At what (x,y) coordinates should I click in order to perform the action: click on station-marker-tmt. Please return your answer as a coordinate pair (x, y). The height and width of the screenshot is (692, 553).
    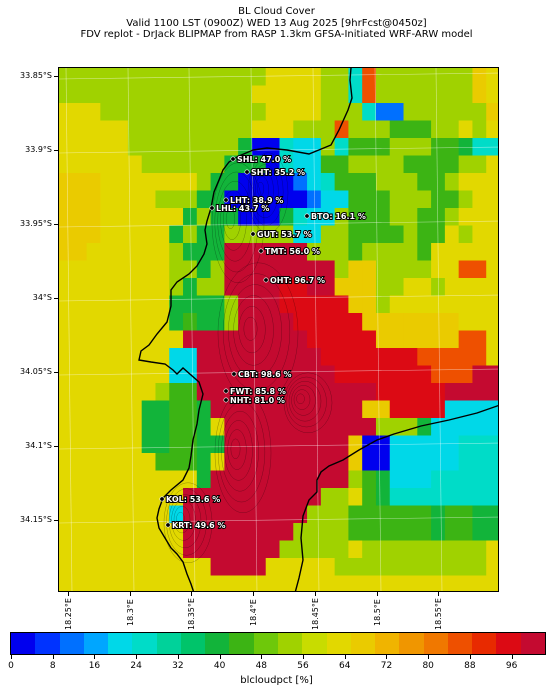
    Looking at the image, I should click on (261, 251).